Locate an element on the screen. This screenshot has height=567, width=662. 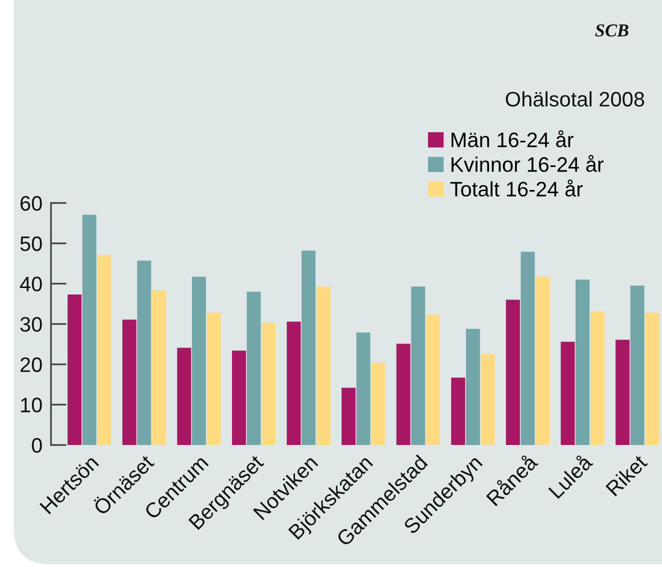
y-tick-label: 0 is located at coordinates (37, 445).